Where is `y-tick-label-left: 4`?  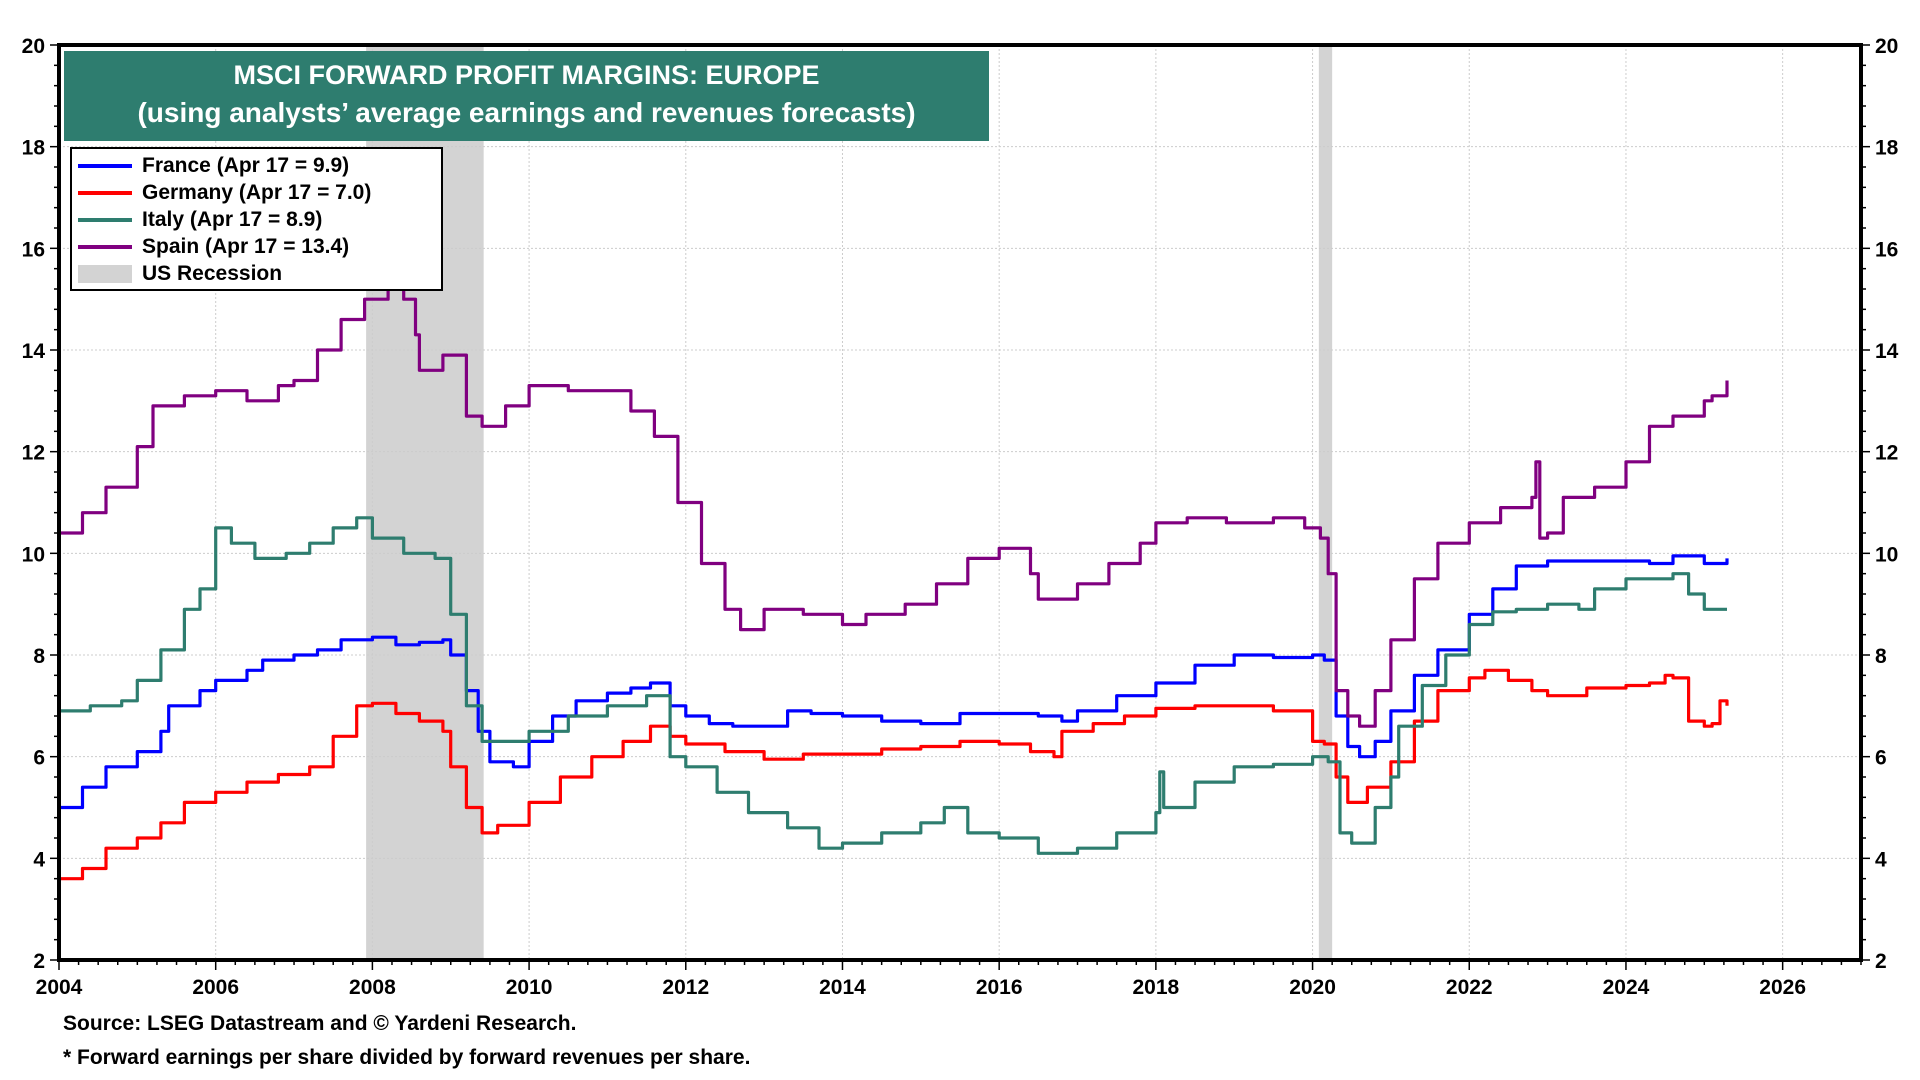
y-tick-label-left: 4 is located at coordinates (39, 859).